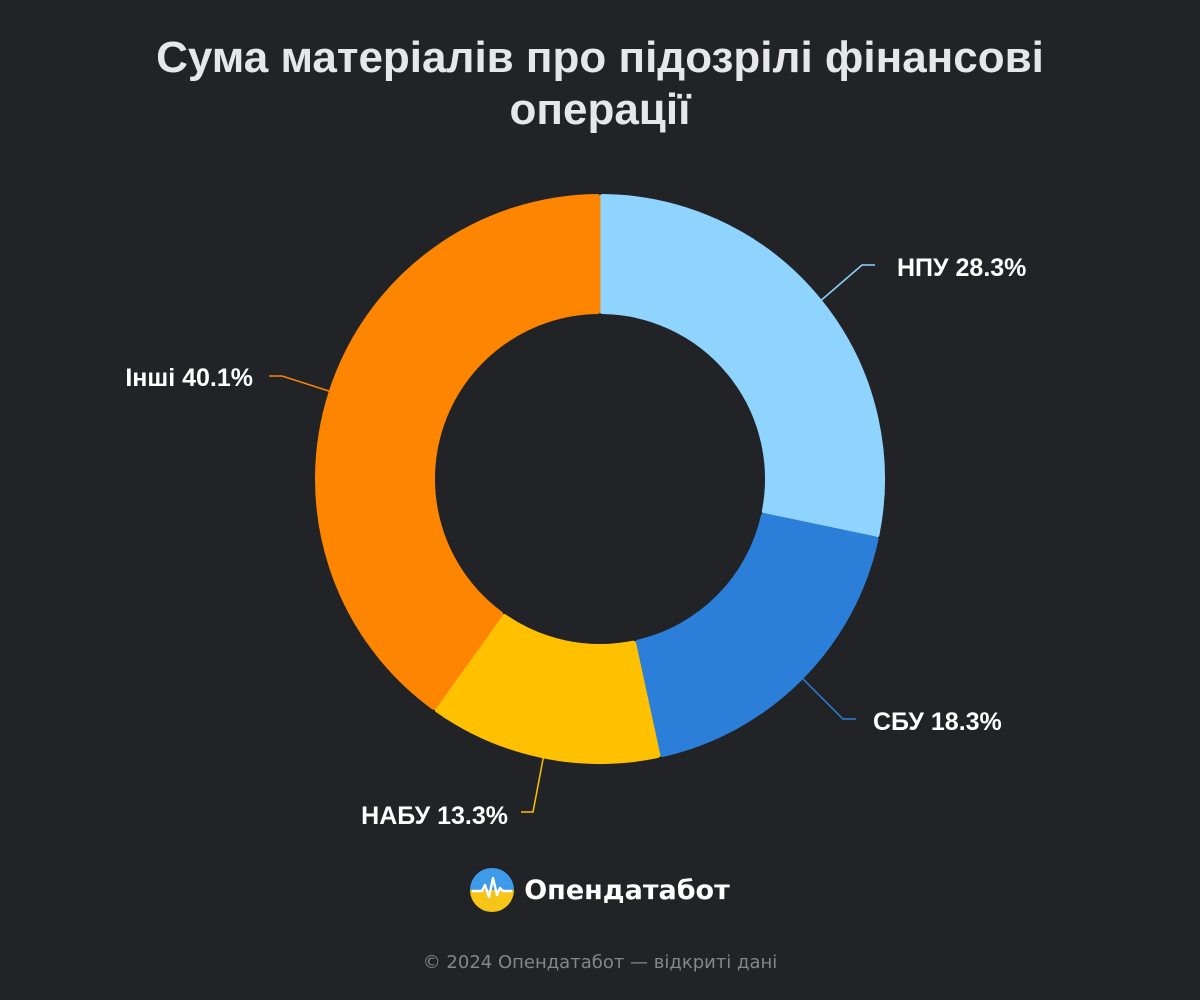 The width and height of the screenshot is (1200, 1000). What do you see at coordinates (937, 722) in the screenshot?
I see `slice-label: СБУ 18.3%` at bounding box center [937, 722].